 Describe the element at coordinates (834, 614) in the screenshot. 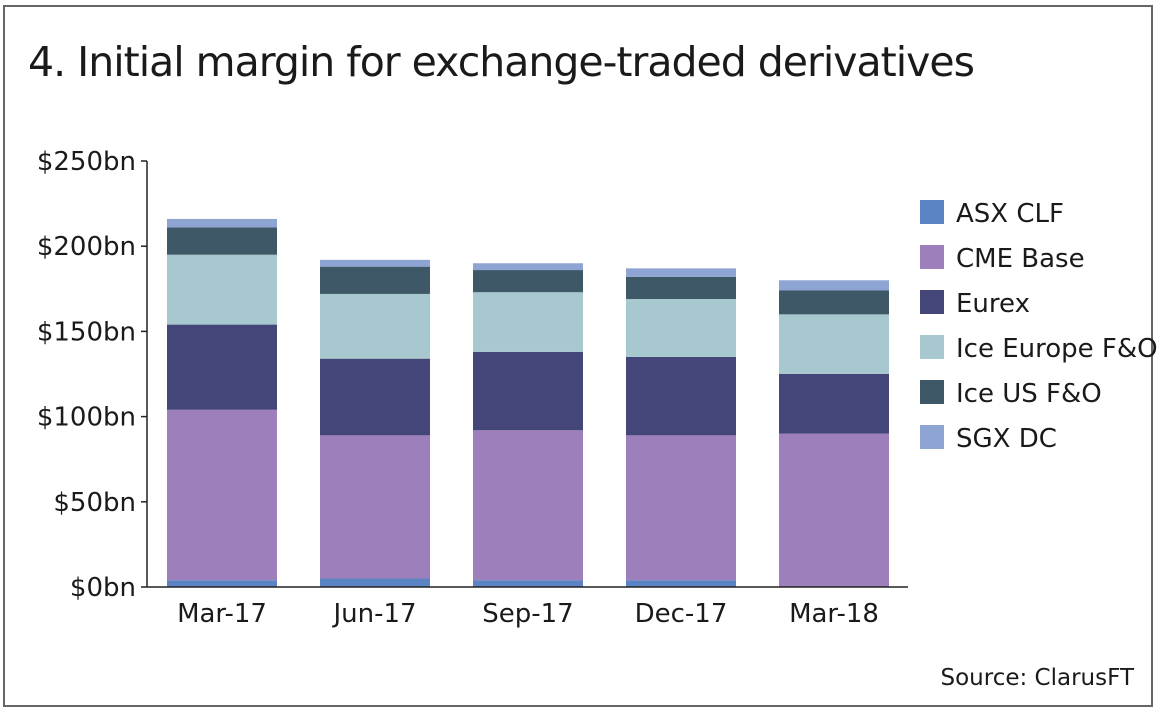

I see `x-tick-label: Mar-18` at that location.